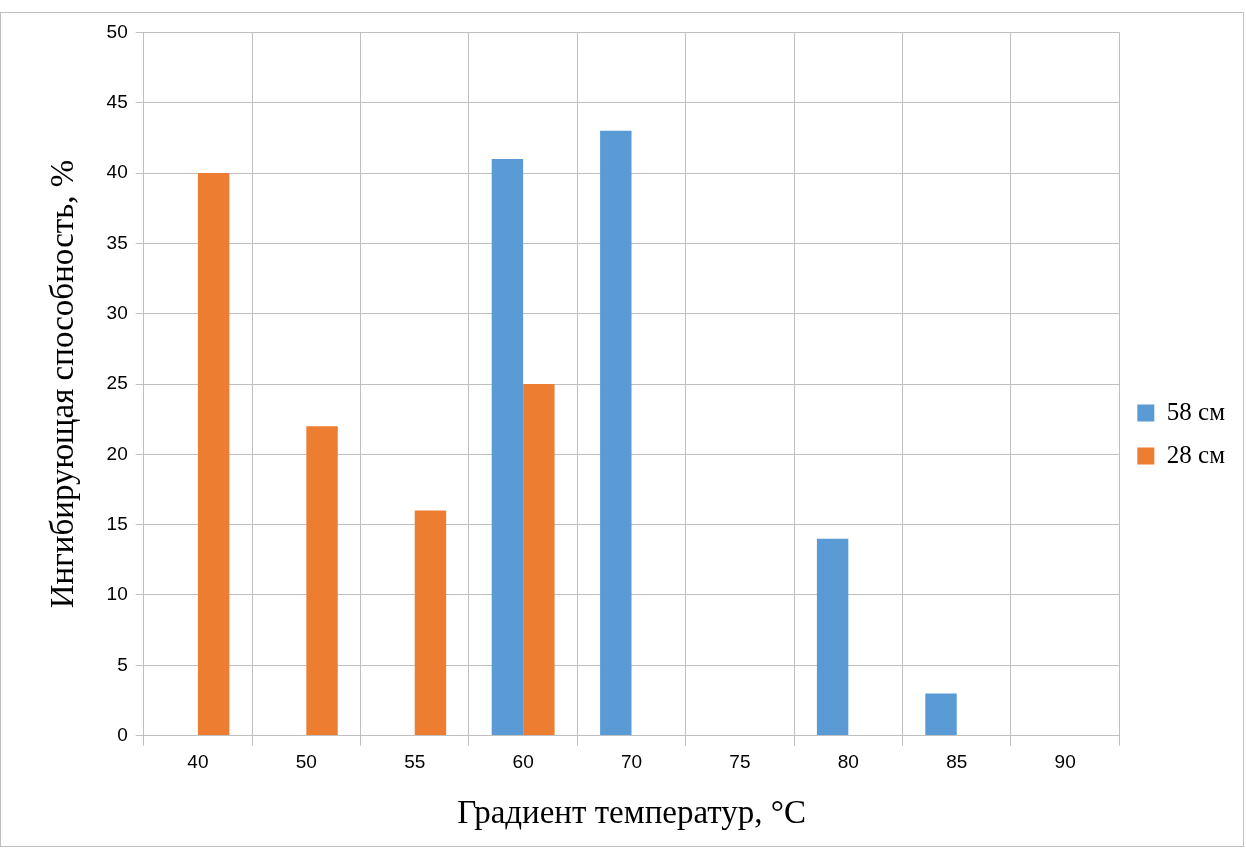 The image size is (1246, 849). I want to click on y-tick-label: 45, so click(117, 101).